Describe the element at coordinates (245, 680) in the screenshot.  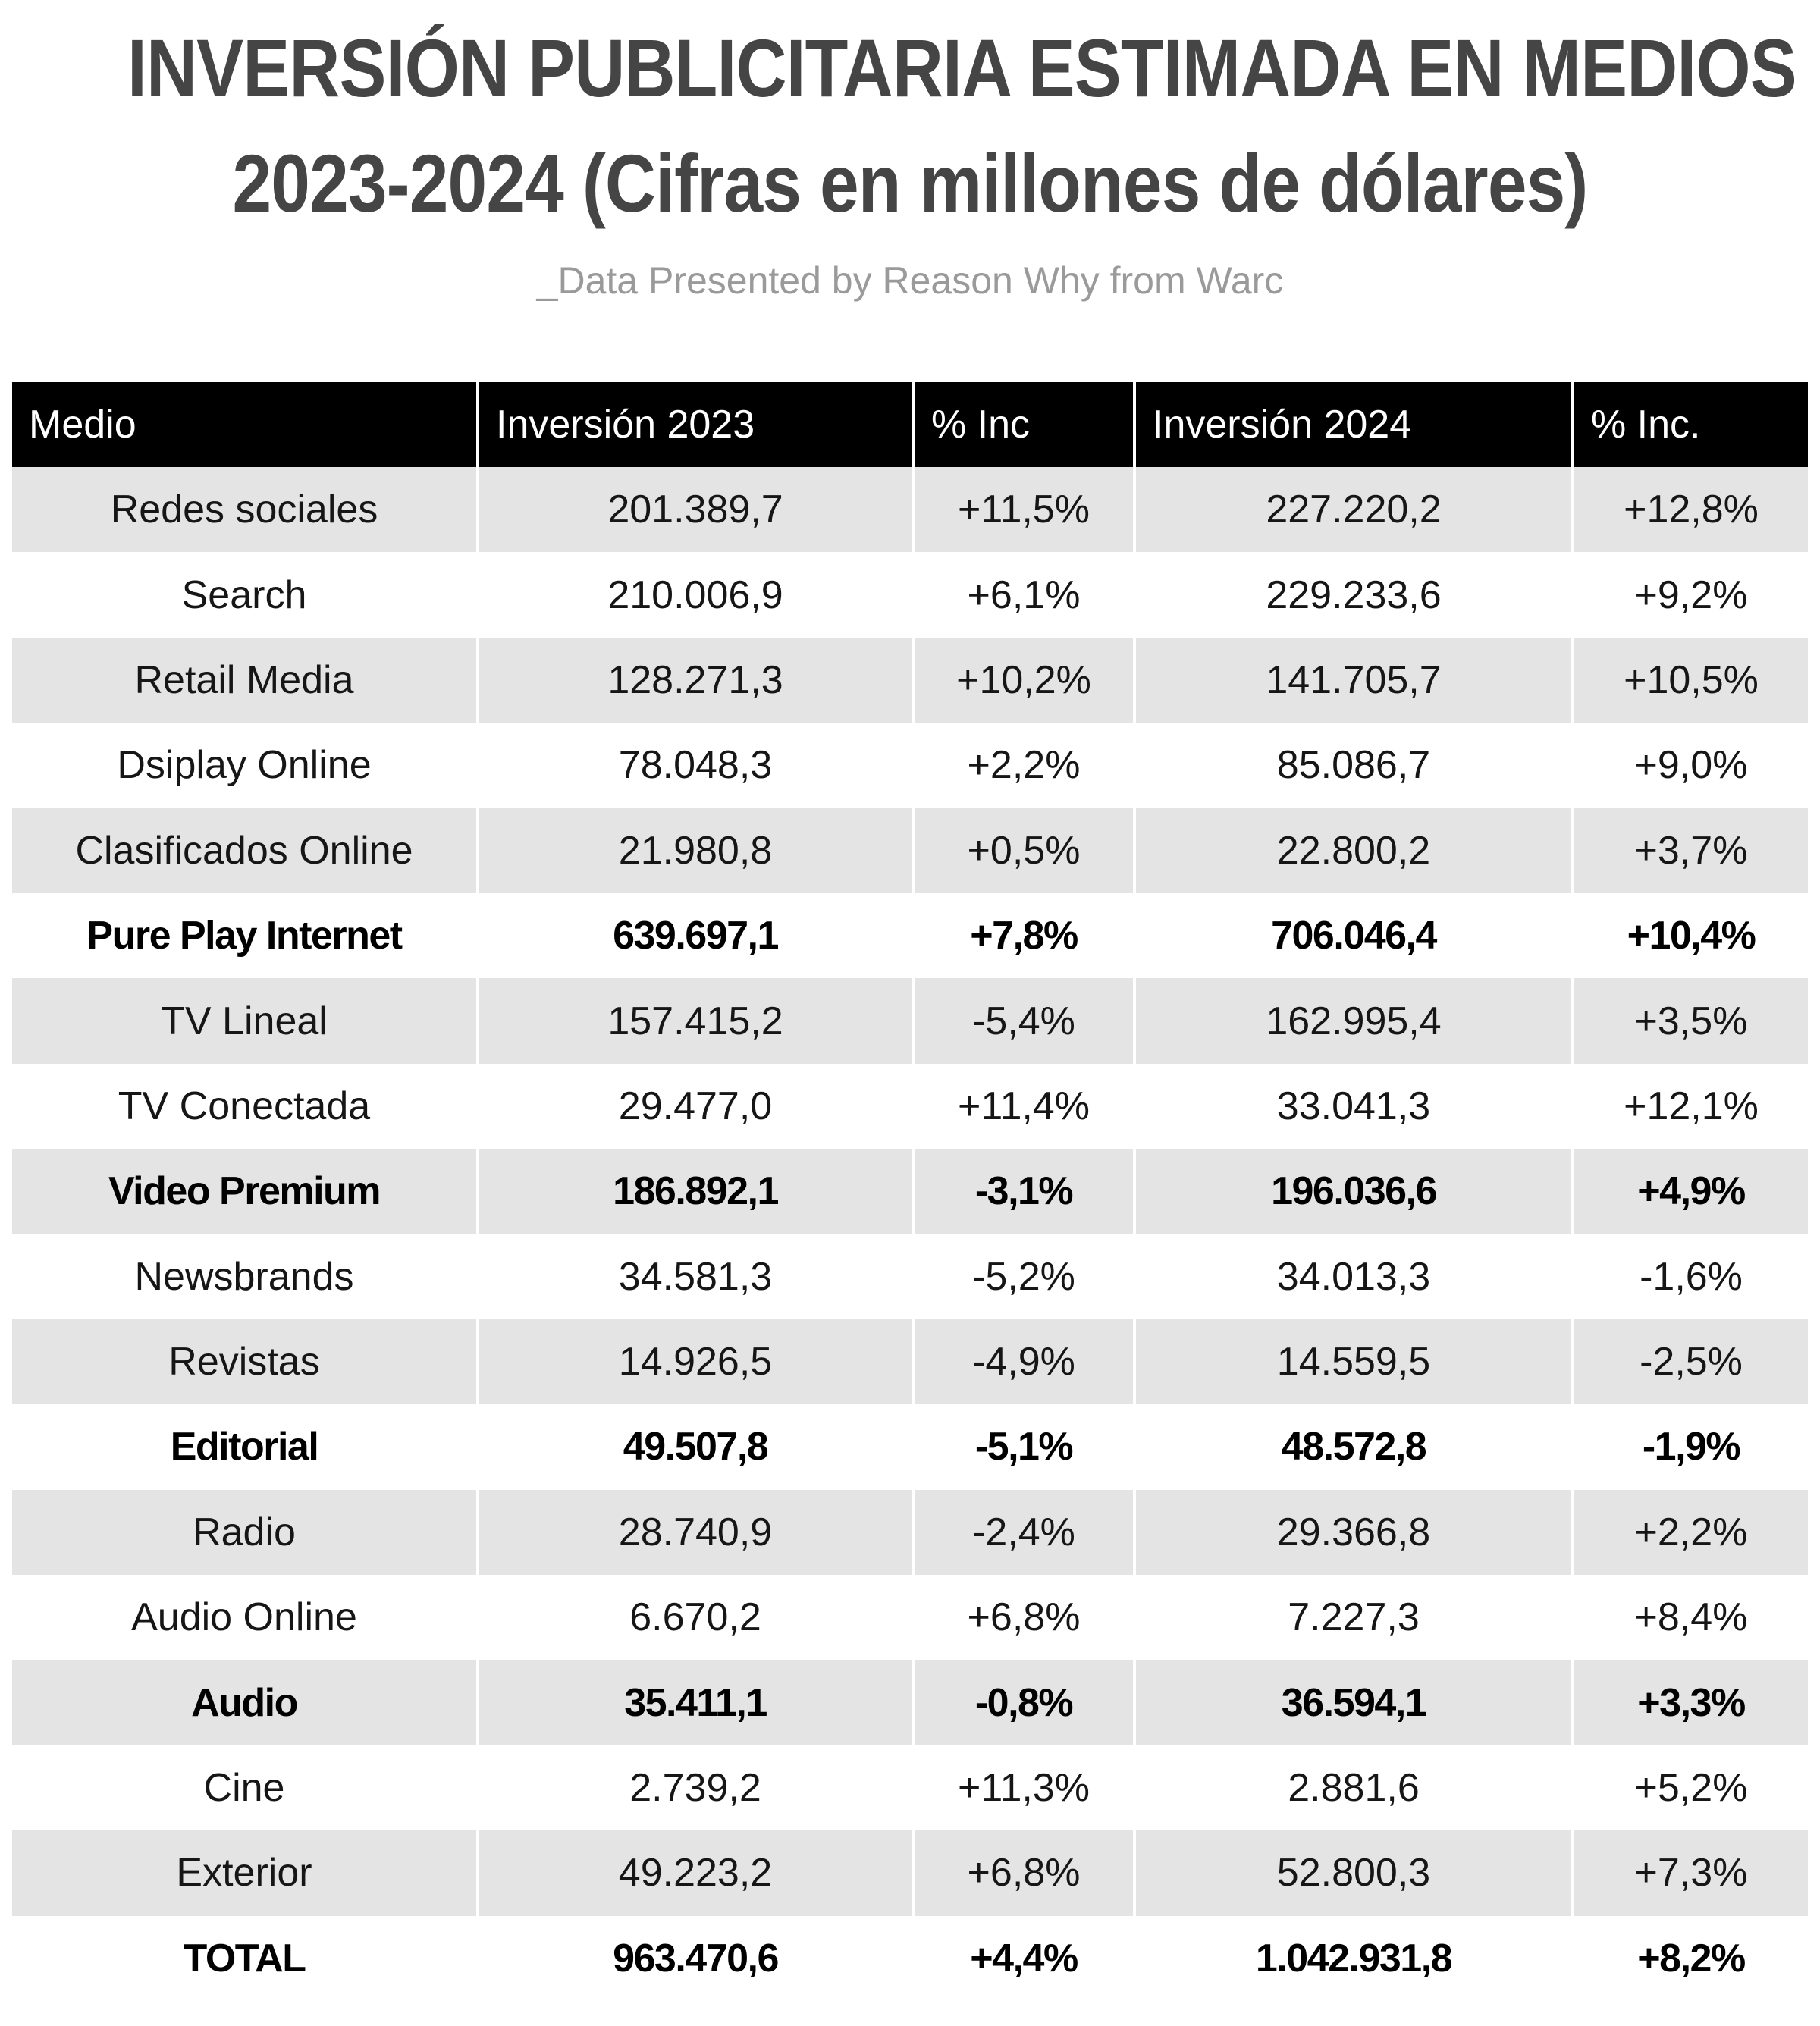
I see `cell-medio: Retail Media` at that location.